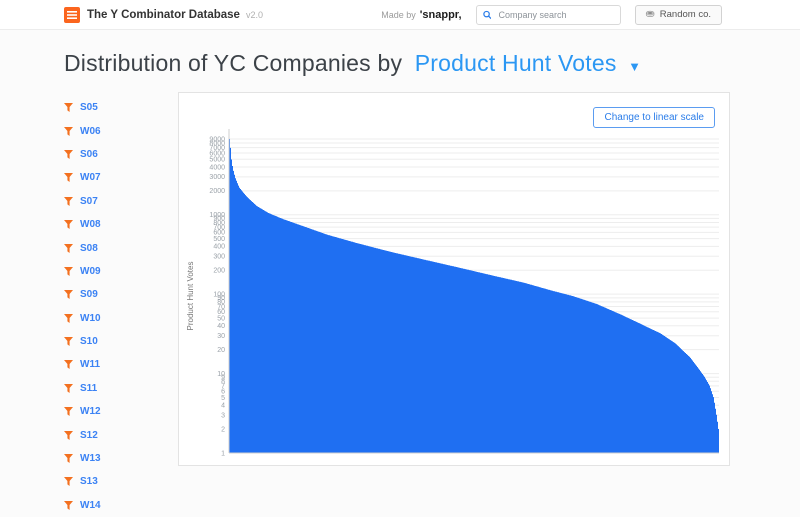 This screenshot has width=800, height=517. Describe the element at coordinates (223, 429) in the screenshot. I see `y-tick-label: 2` at that location.